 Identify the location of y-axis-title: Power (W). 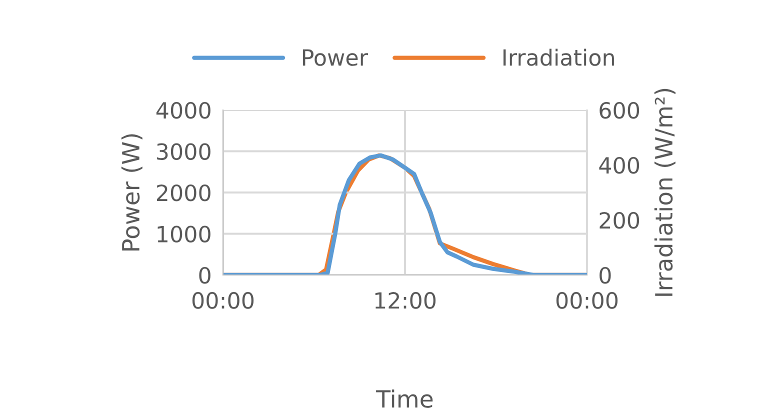
(131, 192).